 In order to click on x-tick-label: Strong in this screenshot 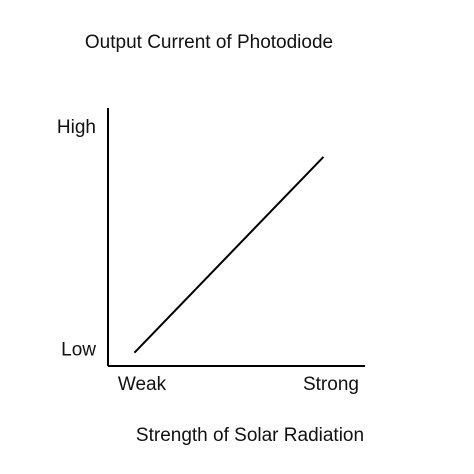, I will do `click(331, 384)`.